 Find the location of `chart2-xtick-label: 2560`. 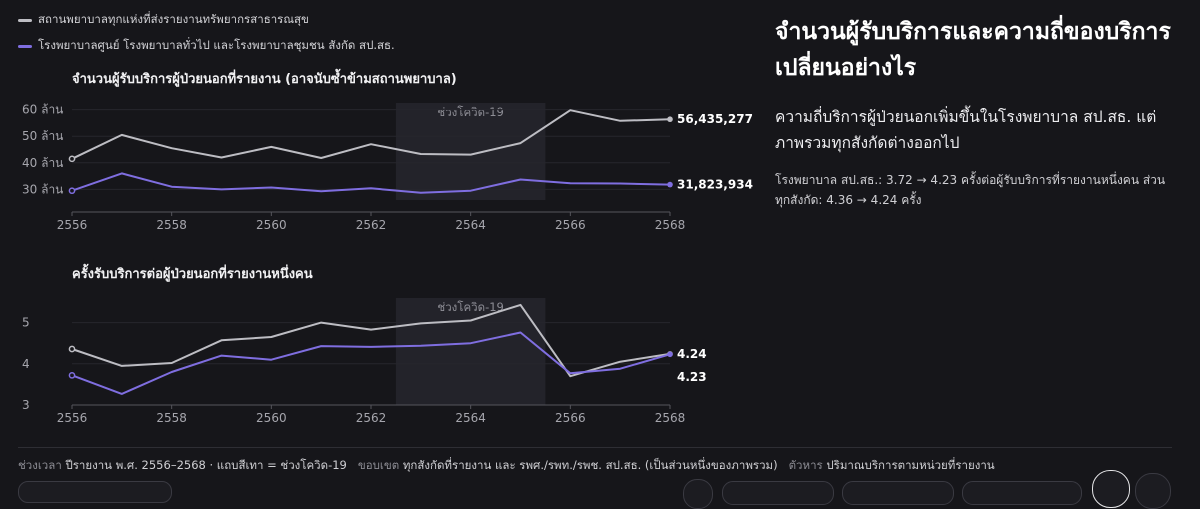

chart2-xtick-label: 2560 is located at coordinates (271, 418).